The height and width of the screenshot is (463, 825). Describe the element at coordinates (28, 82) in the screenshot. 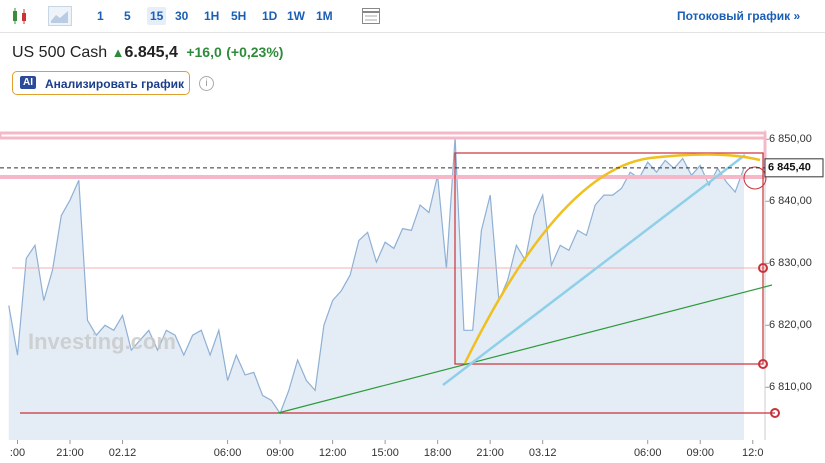

I see `ai-badge: AI` at that location.